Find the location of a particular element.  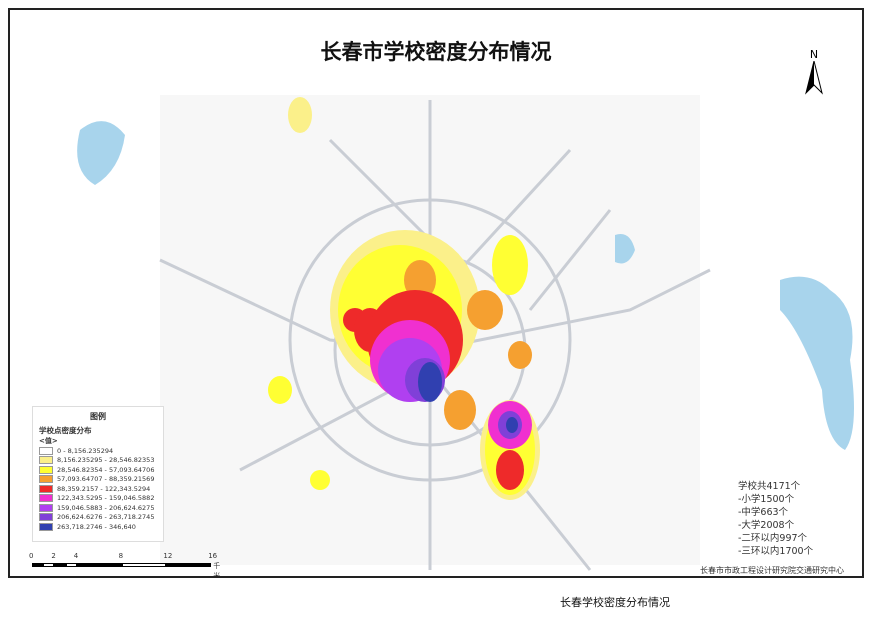

legend-item: 206,624.6276 - 263,718.2745 is located at coordinates (98, 518).